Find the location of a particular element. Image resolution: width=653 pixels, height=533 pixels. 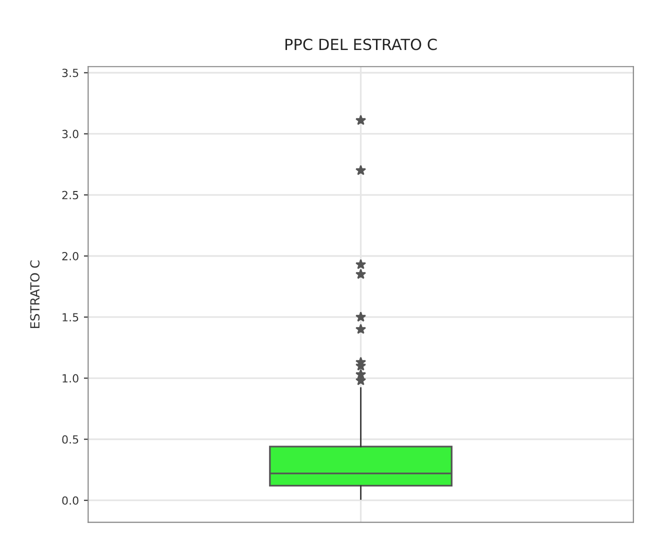

chart-title: PPC DEL ESTRATO C is located at coordinates (361, 44).